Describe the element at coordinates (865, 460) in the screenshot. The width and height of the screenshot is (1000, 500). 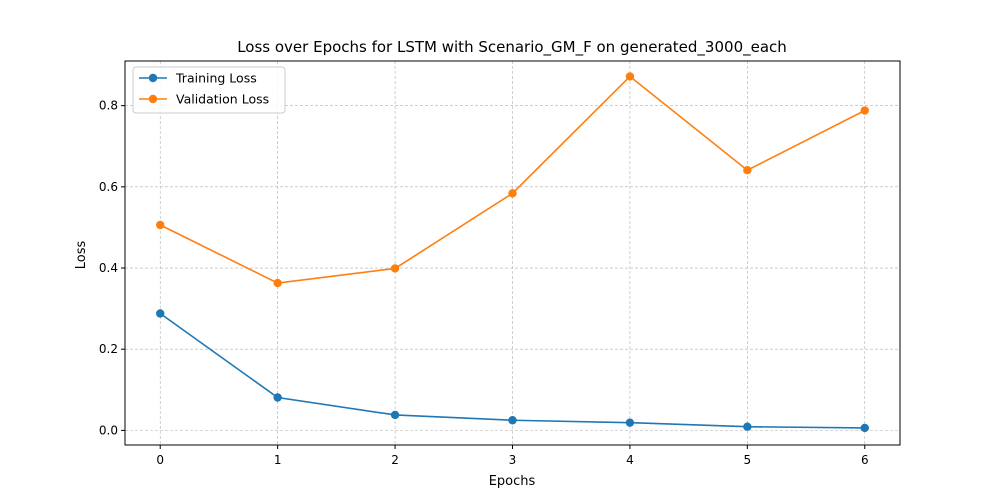
I see `x-tick-label: 6` at that location.